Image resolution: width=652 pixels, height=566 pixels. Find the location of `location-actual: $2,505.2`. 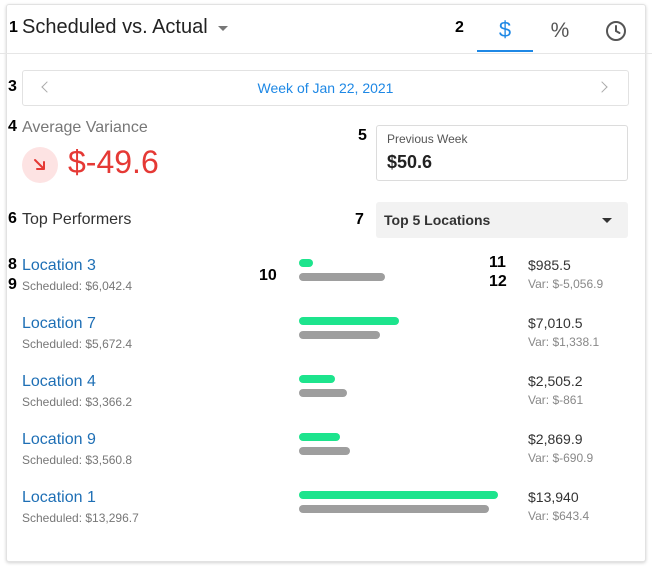

location-actual: $2,505.2 is located at coordinates (555, 381).